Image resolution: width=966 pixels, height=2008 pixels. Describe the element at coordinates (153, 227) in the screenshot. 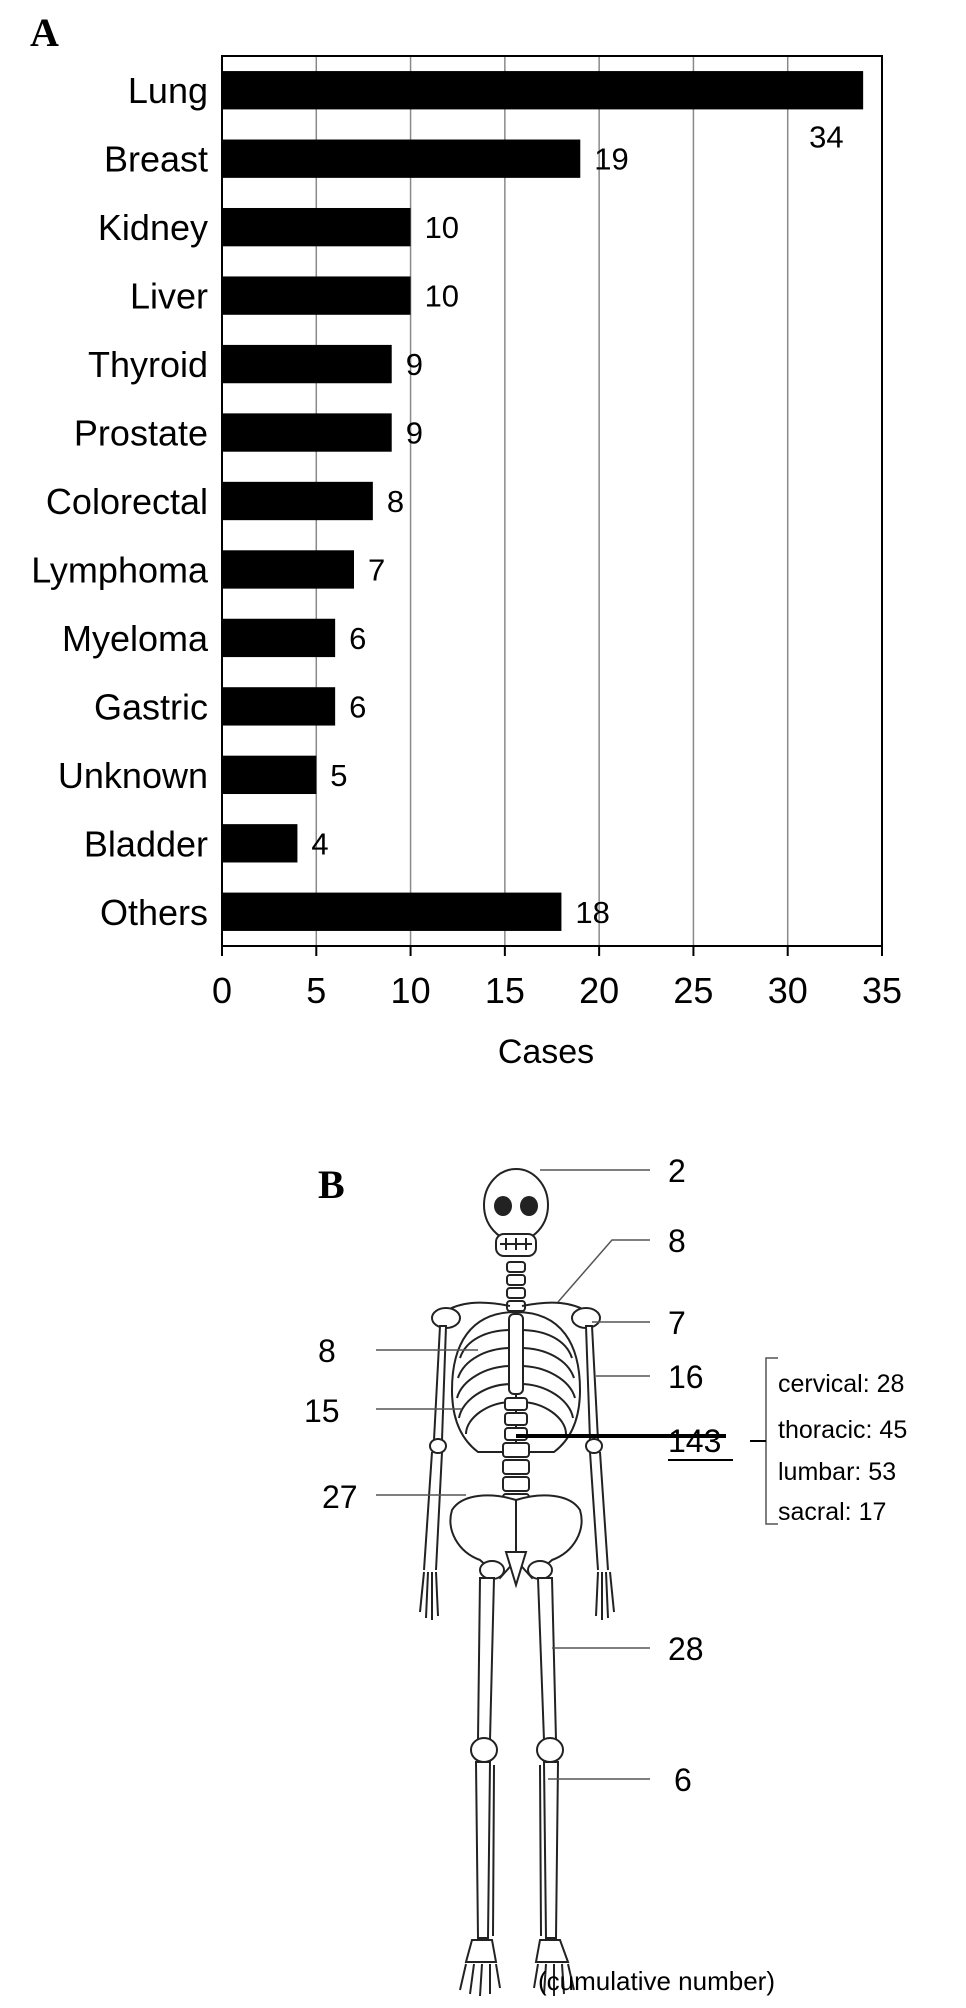

I see `category-label-kidney: Kidney` at that location.